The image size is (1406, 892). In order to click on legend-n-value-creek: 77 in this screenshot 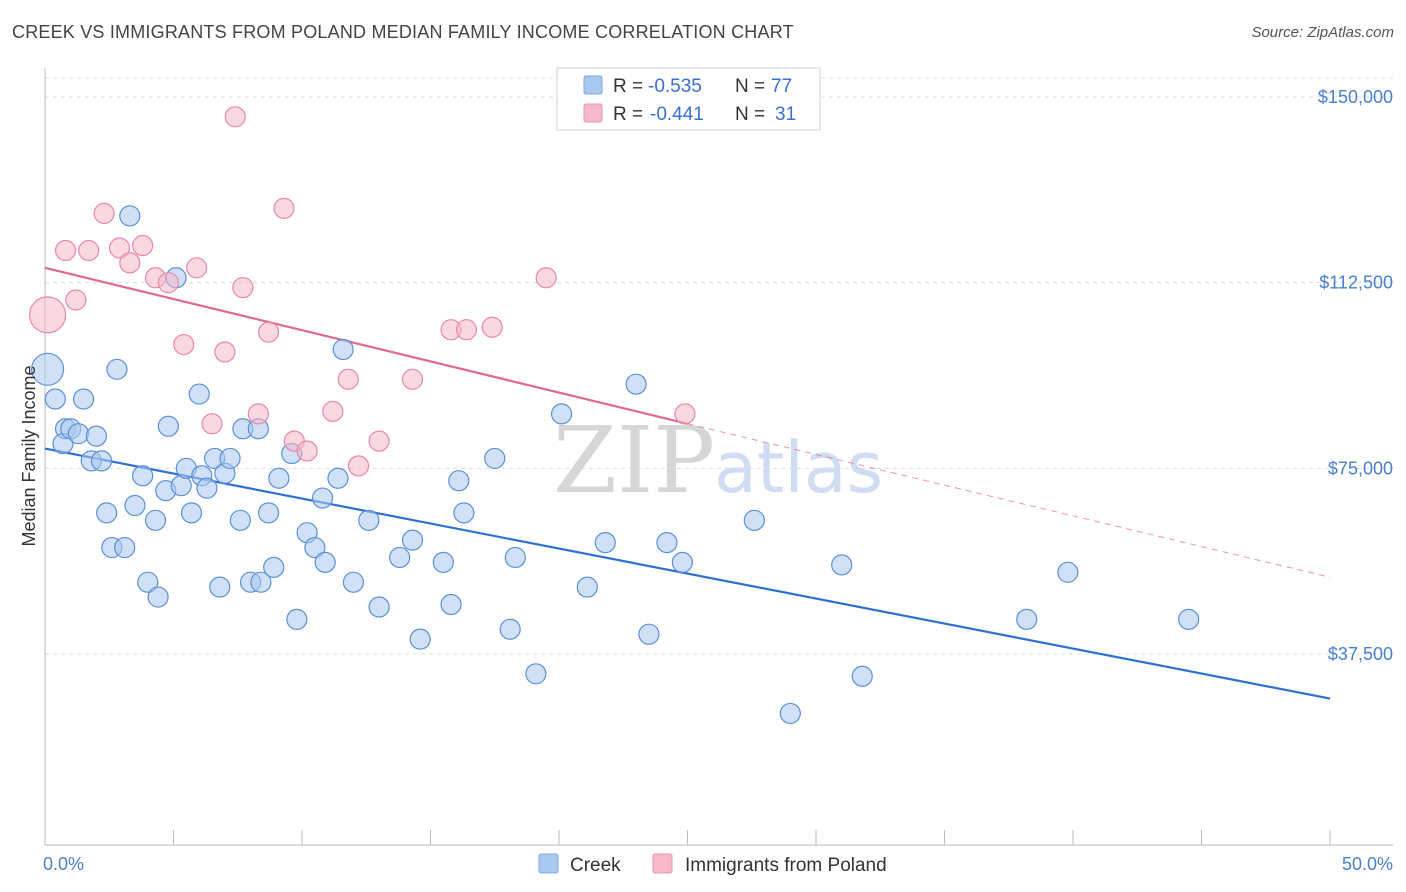, I will do `click(781, 86)`.